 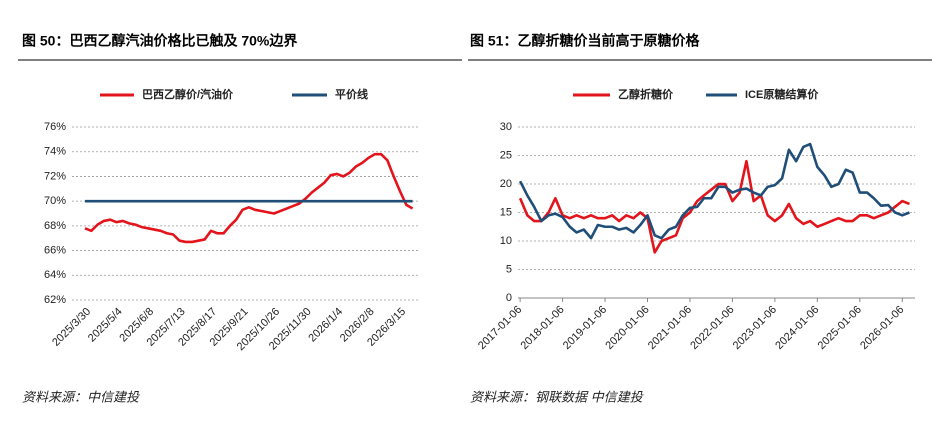 I want to click on x-tick-label: 2025-01-06, so click(x=840, y=328).